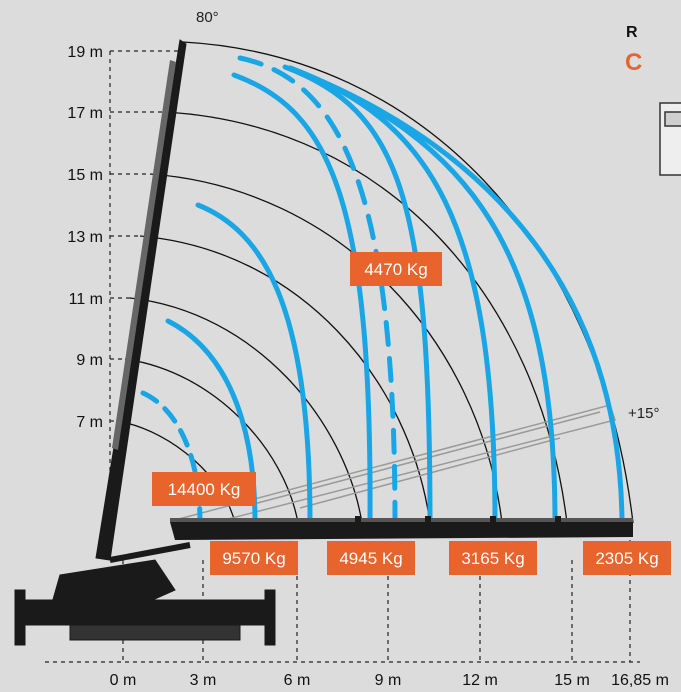 Image resolution: width=681 pixels, height=692 pixels. What do you see at coordinates (425, 458) in the screenshot?
I see `lowered-boom-inner` at bounding box center [425, 458].